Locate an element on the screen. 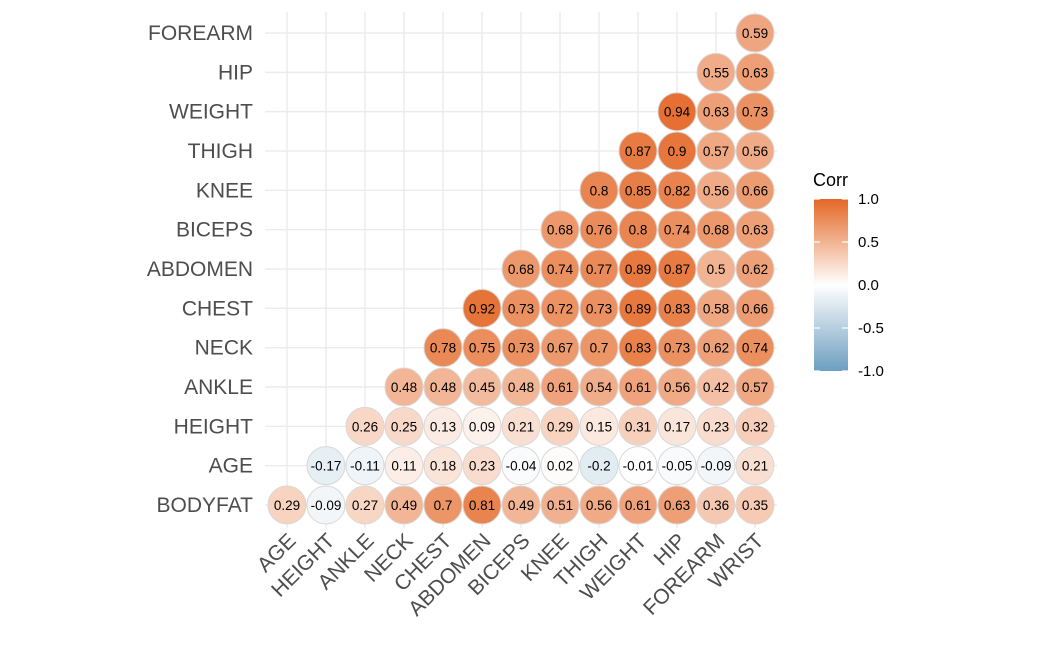 The width and height of the screenshot is (1038, 648). correlation-value-label: 0.48 is located at coordinates (443, 387).